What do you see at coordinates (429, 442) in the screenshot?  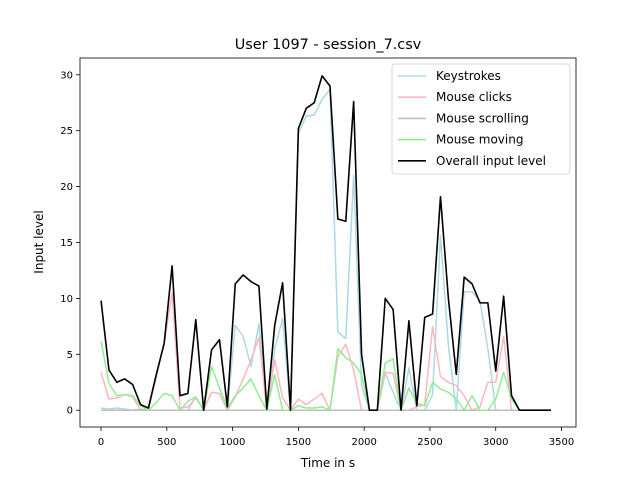 I see `x-tick-label: 2500` at bounding box center [429, 442].